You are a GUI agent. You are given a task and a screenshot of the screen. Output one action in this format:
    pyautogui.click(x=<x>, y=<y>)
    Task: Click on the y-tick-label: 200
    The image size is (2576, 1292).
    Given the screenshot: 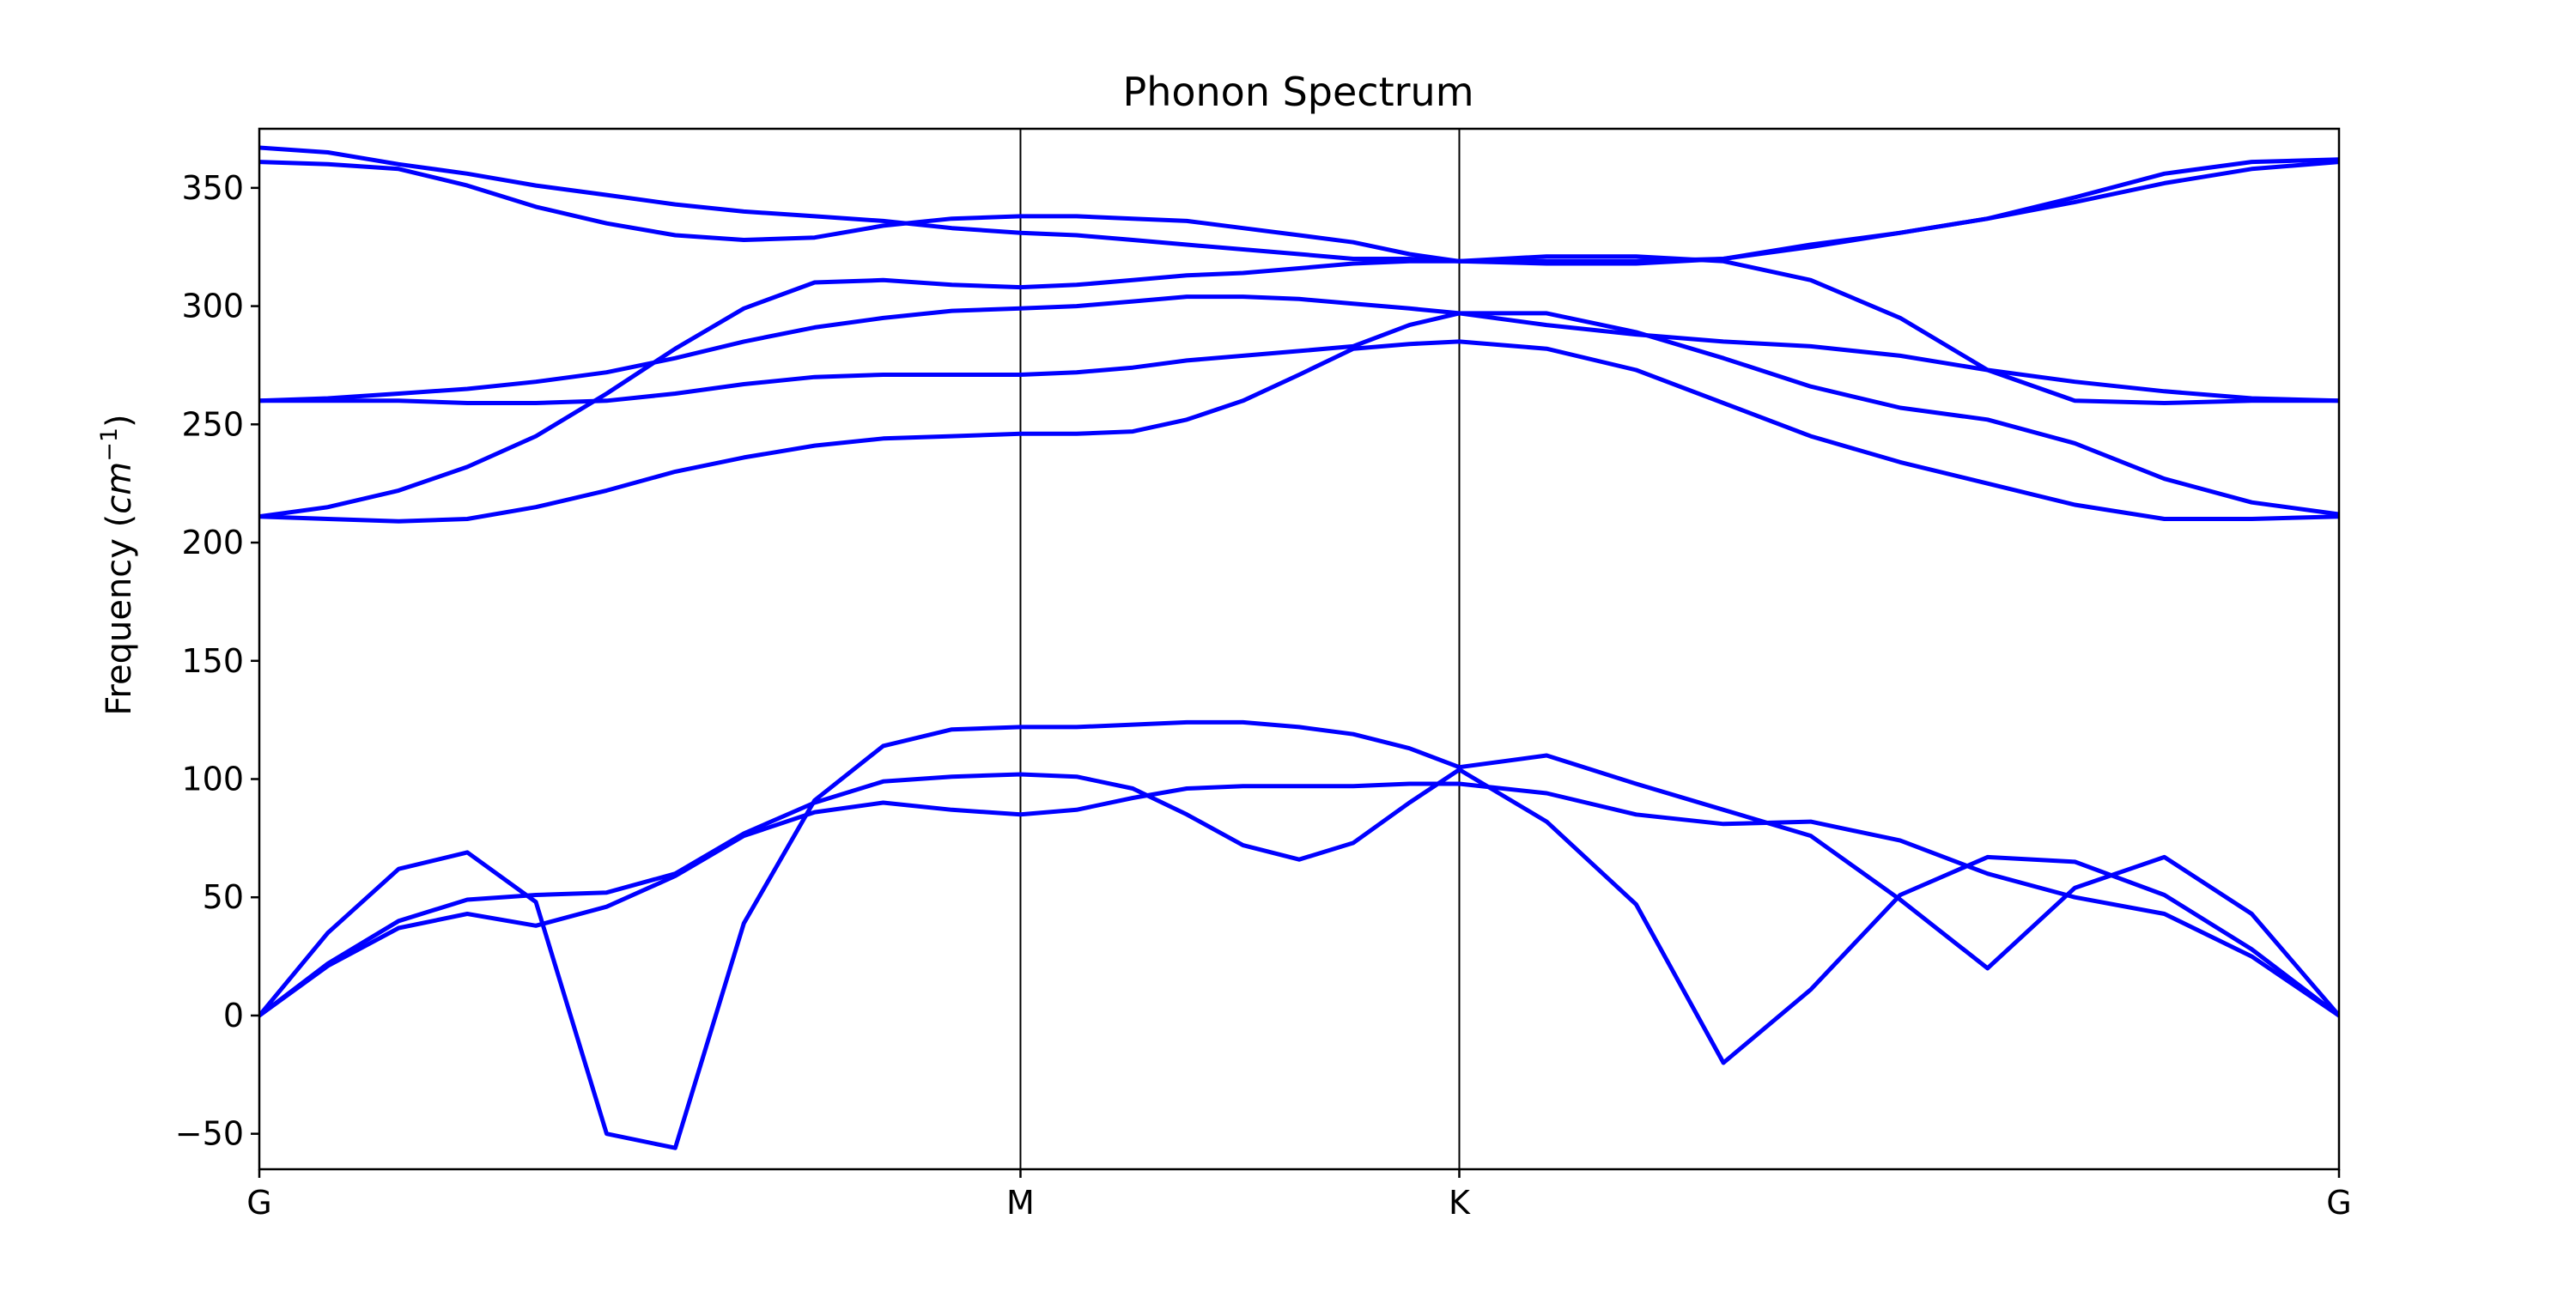 What is the action you would take?
    pyautogui.click(x=213, y=542)
    